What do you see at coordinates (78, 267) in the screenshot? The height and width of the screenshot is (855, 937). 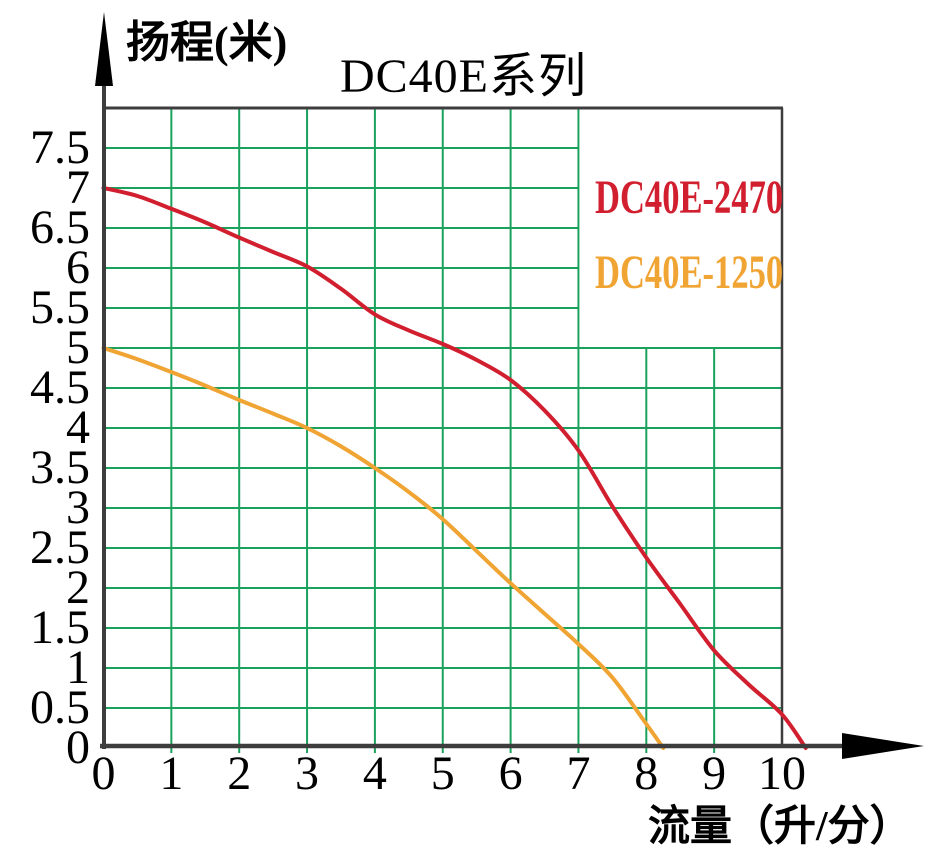 I see `y-tick-label: 6` at bounding box center [78, 267].